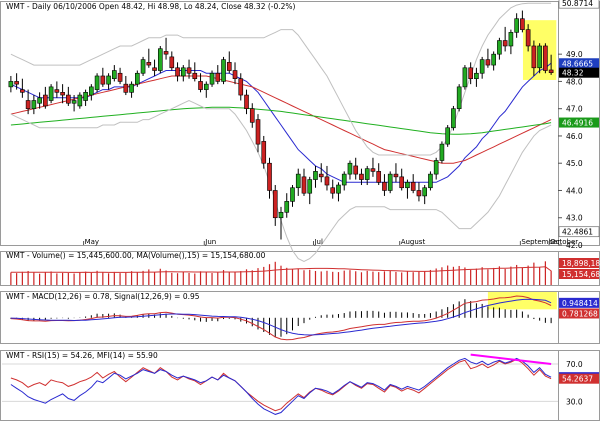 This screenshot has height=430, width=600. What do you see at coordinates (574, 401) in the screenshot?
I see `rsi-axis-label: 30.0` at bounding box center [574, 401].